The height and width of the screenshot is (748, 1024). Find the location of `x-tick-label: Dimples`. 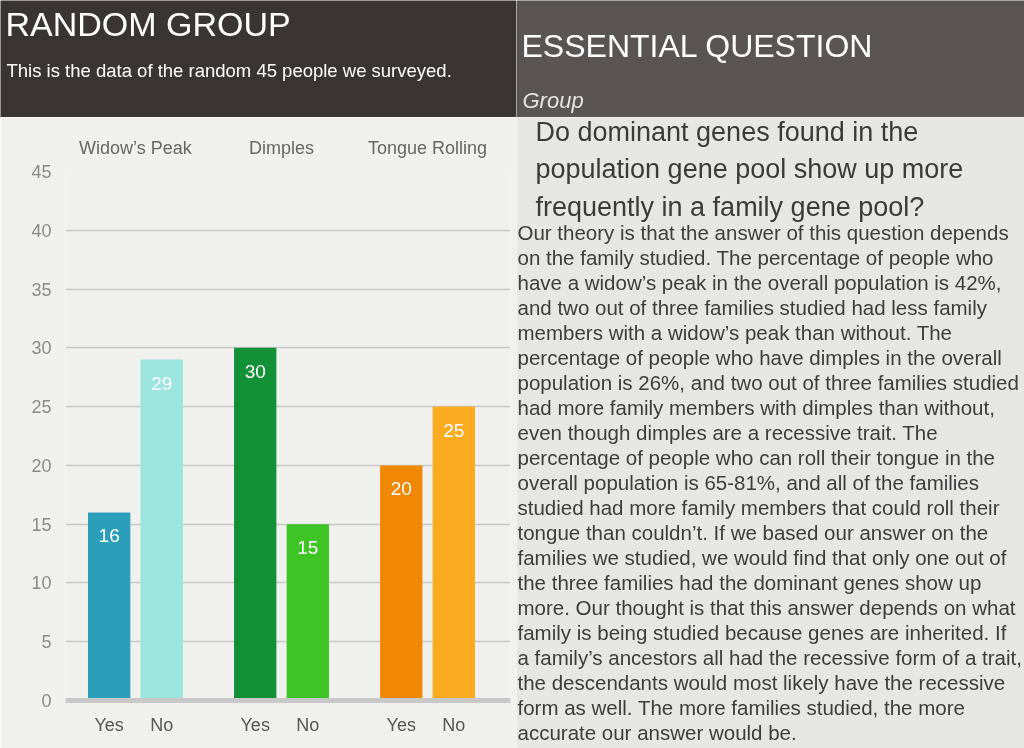

x-tick-label: Dimples is located at coordinates (281, 147).